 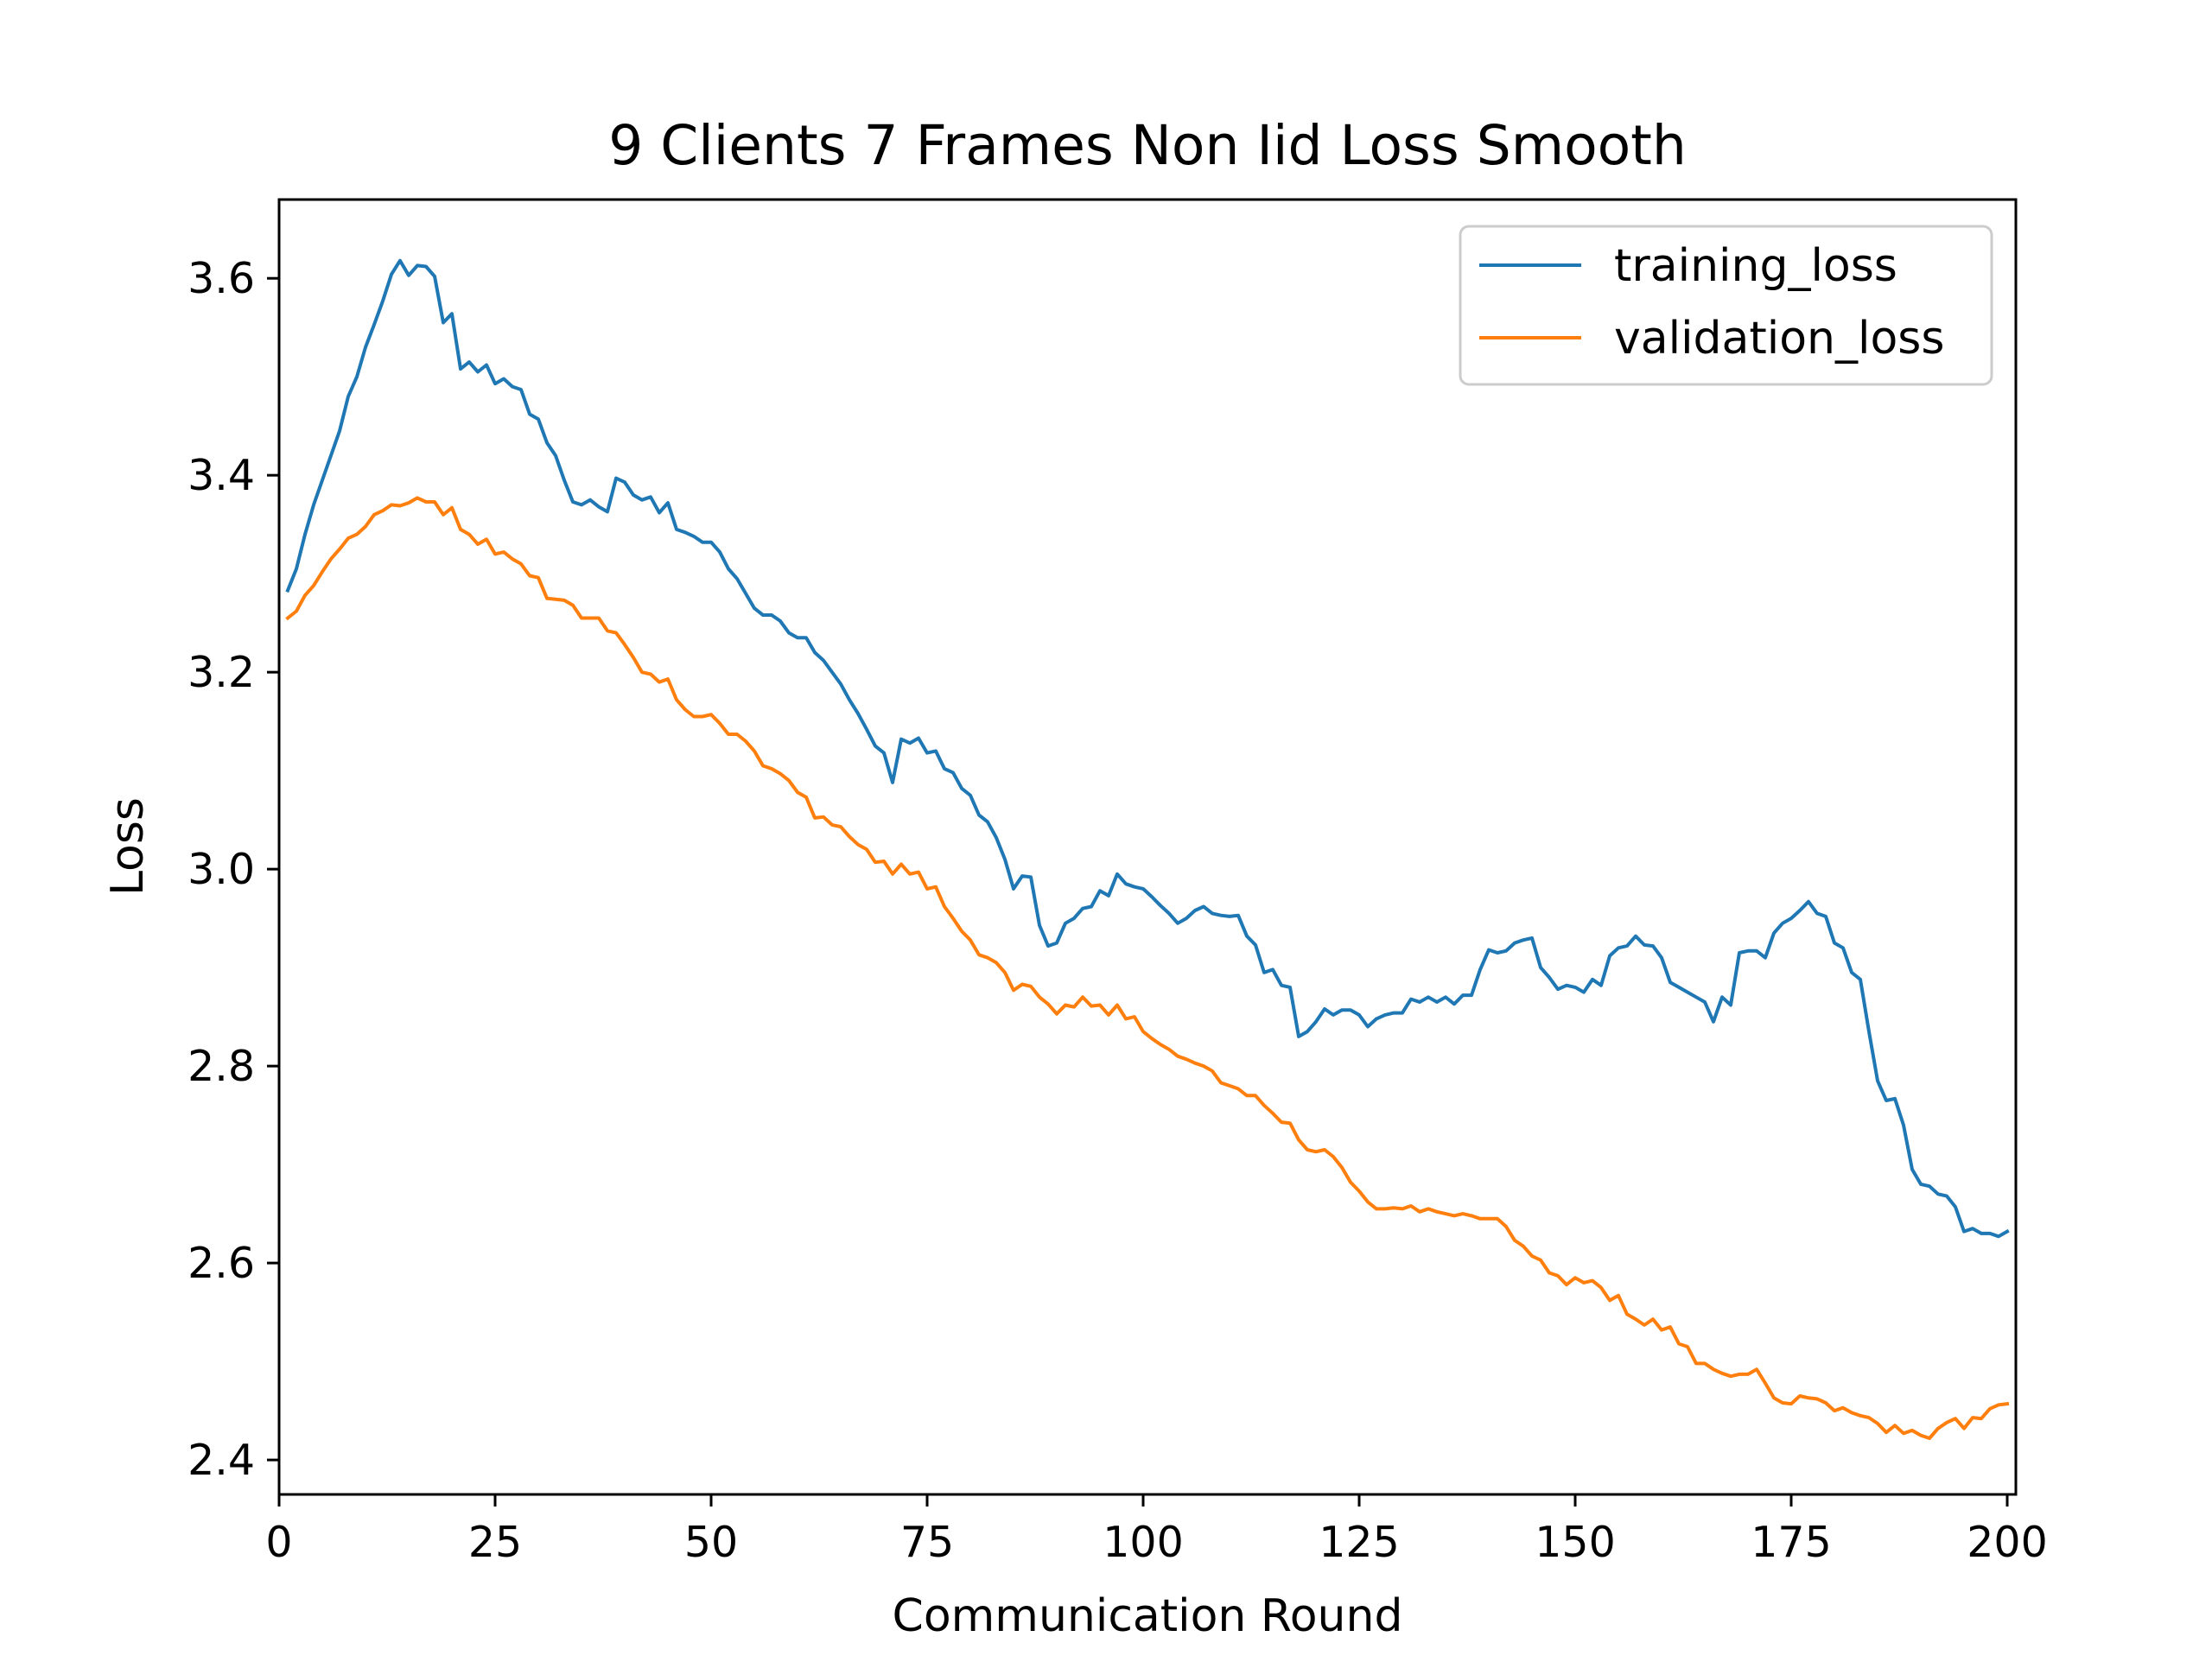 What do you see at coordinates (1143, 1542) in the screenshot?
I see `x-tick-label: 100` at bounding box center [1143, 1542].